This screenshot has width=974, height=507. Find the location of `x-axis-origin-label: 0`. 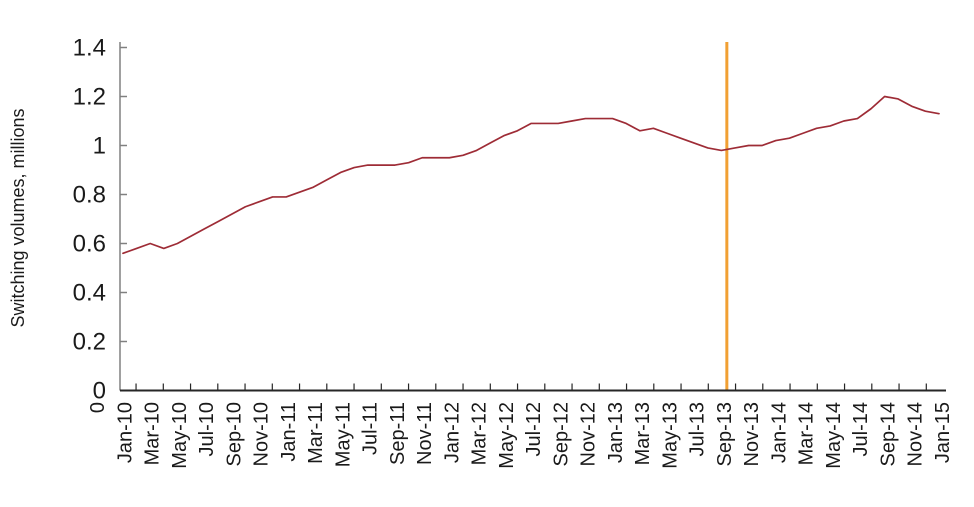

x-axis-origin-label: 0 is located at coordinates (98, 407).